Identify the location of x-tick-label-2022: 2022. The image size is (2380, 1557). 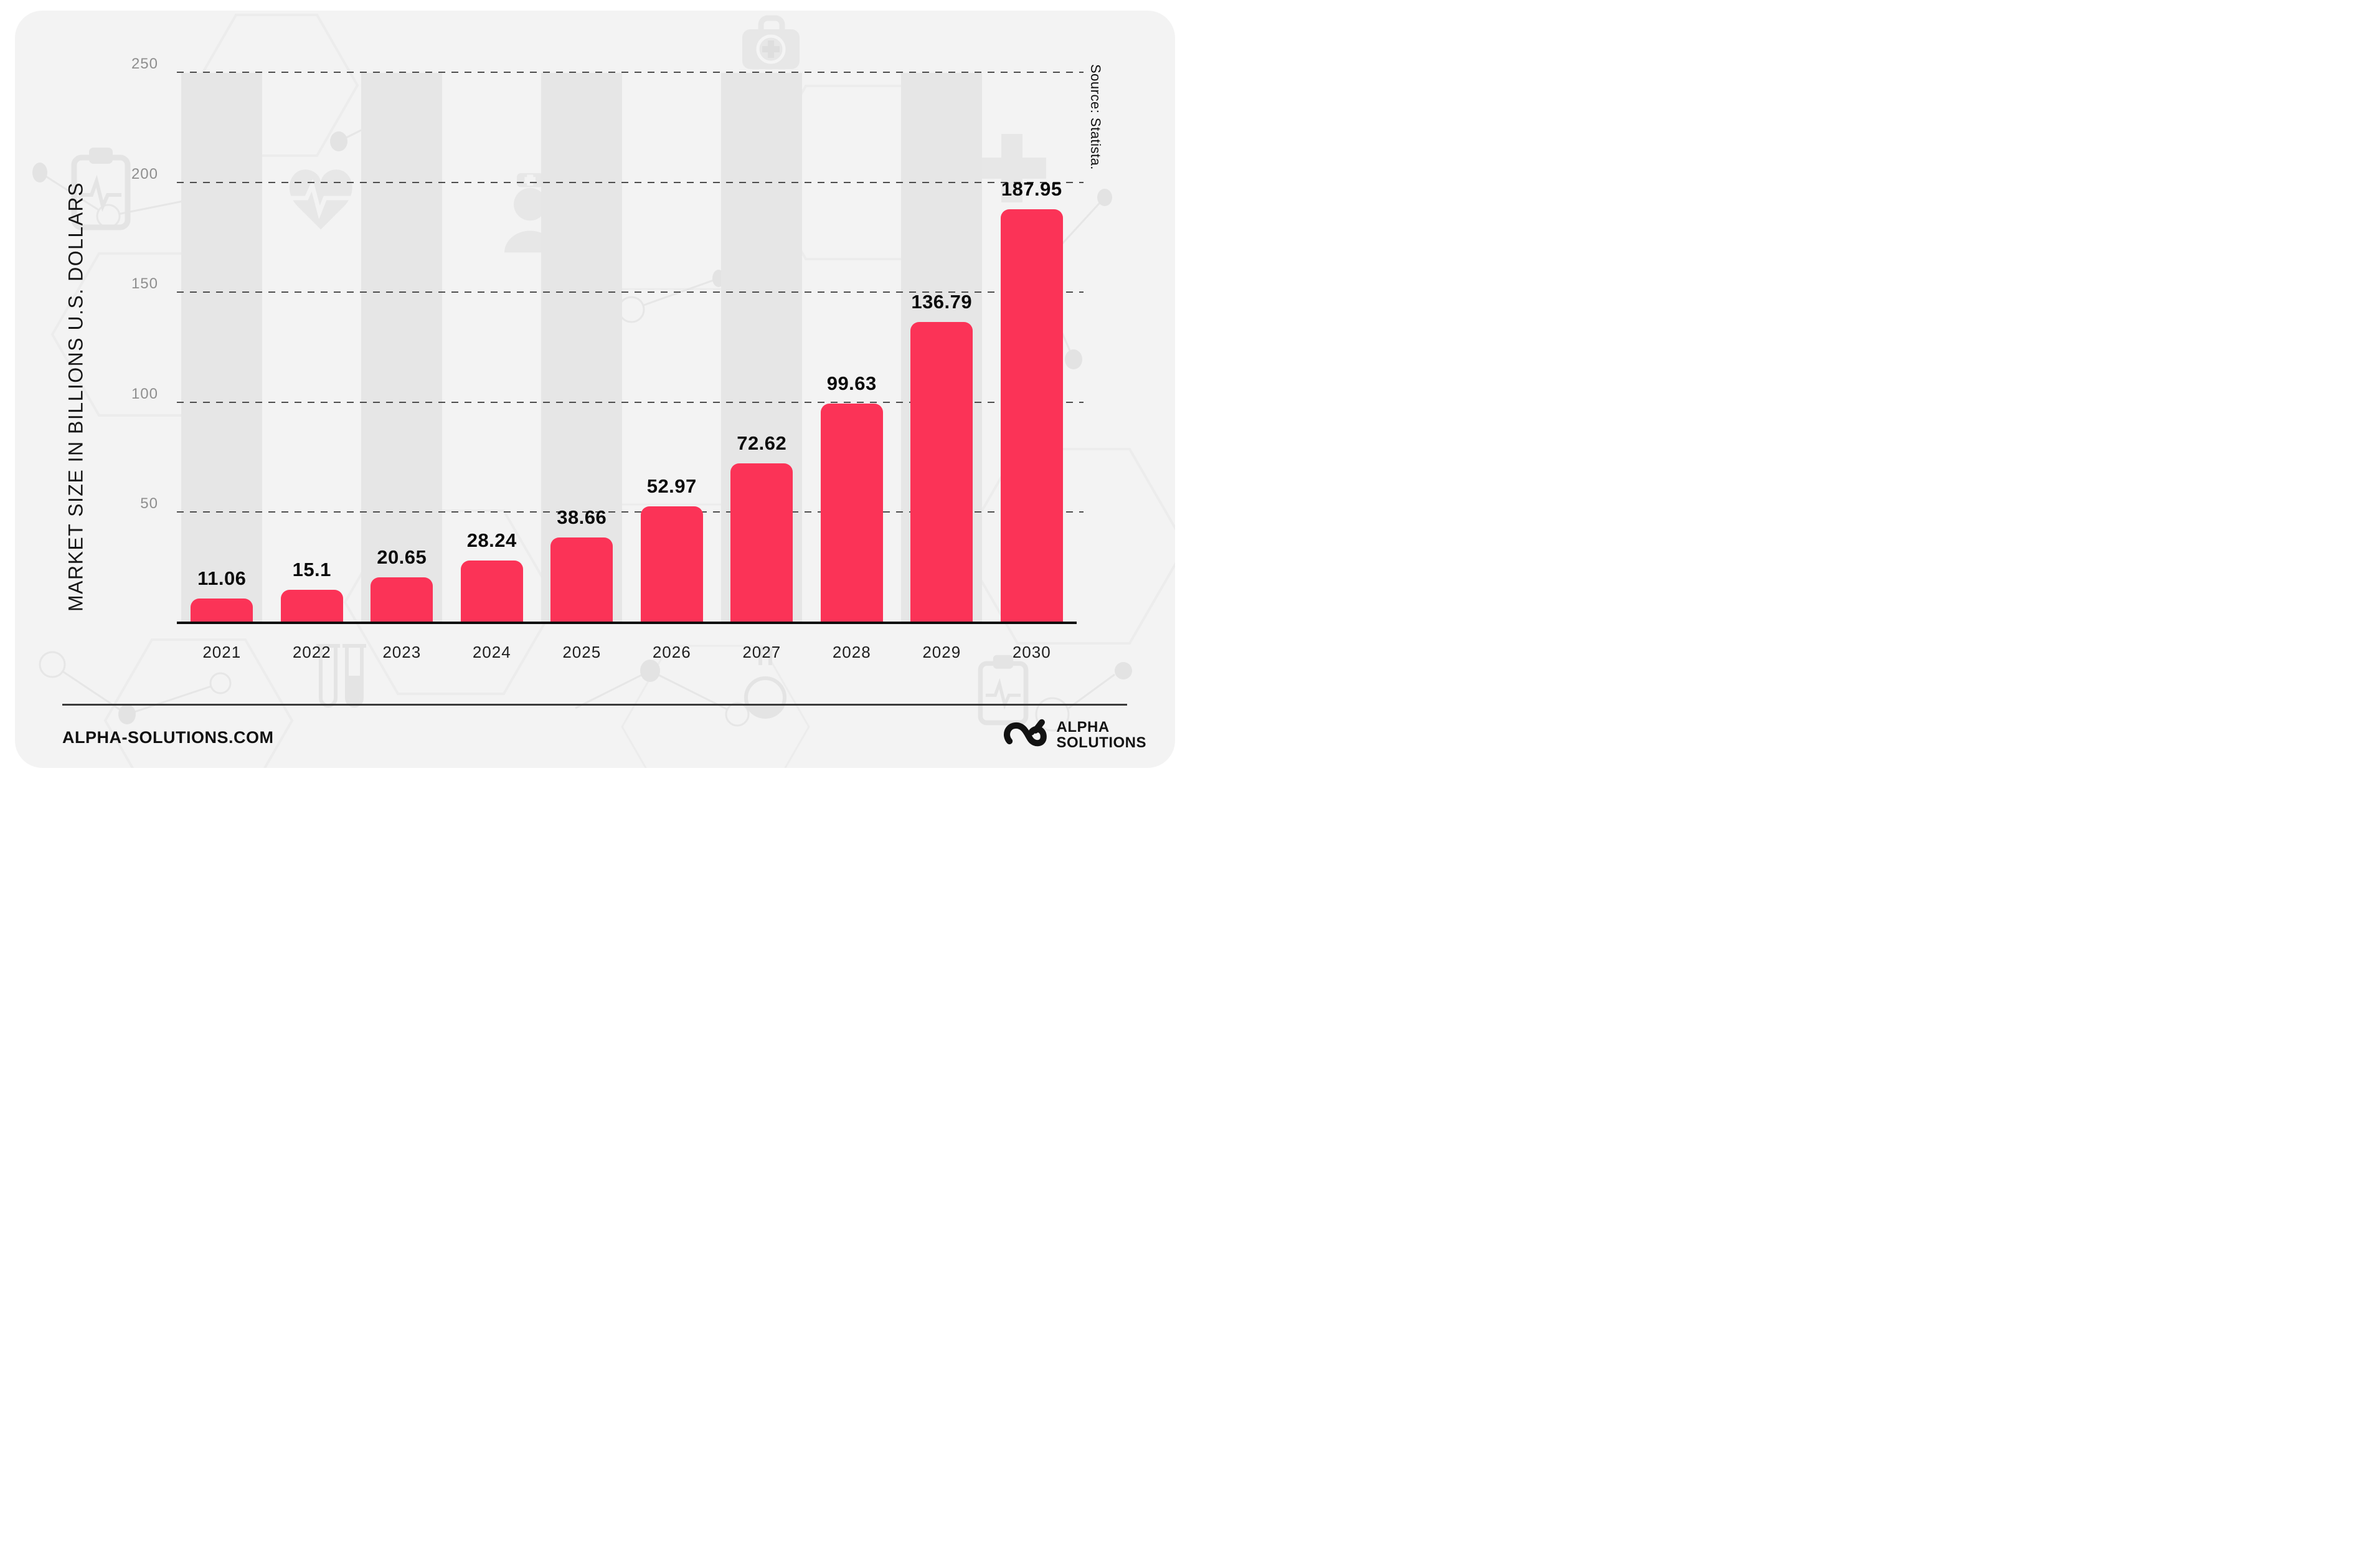
(311, 652).